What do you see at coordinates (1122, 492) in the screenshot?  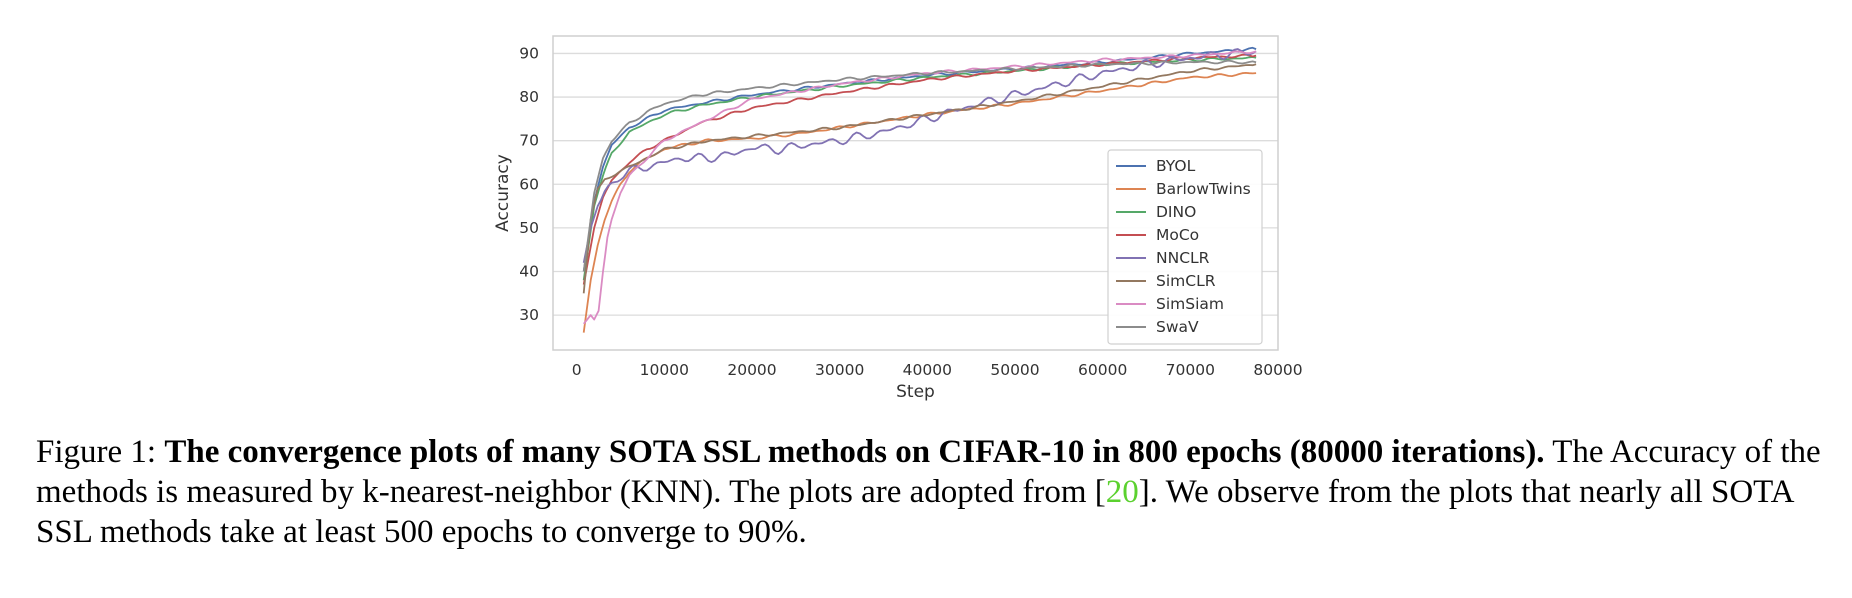 I see `citation-link: 20` at bounding box center [1122, 492].